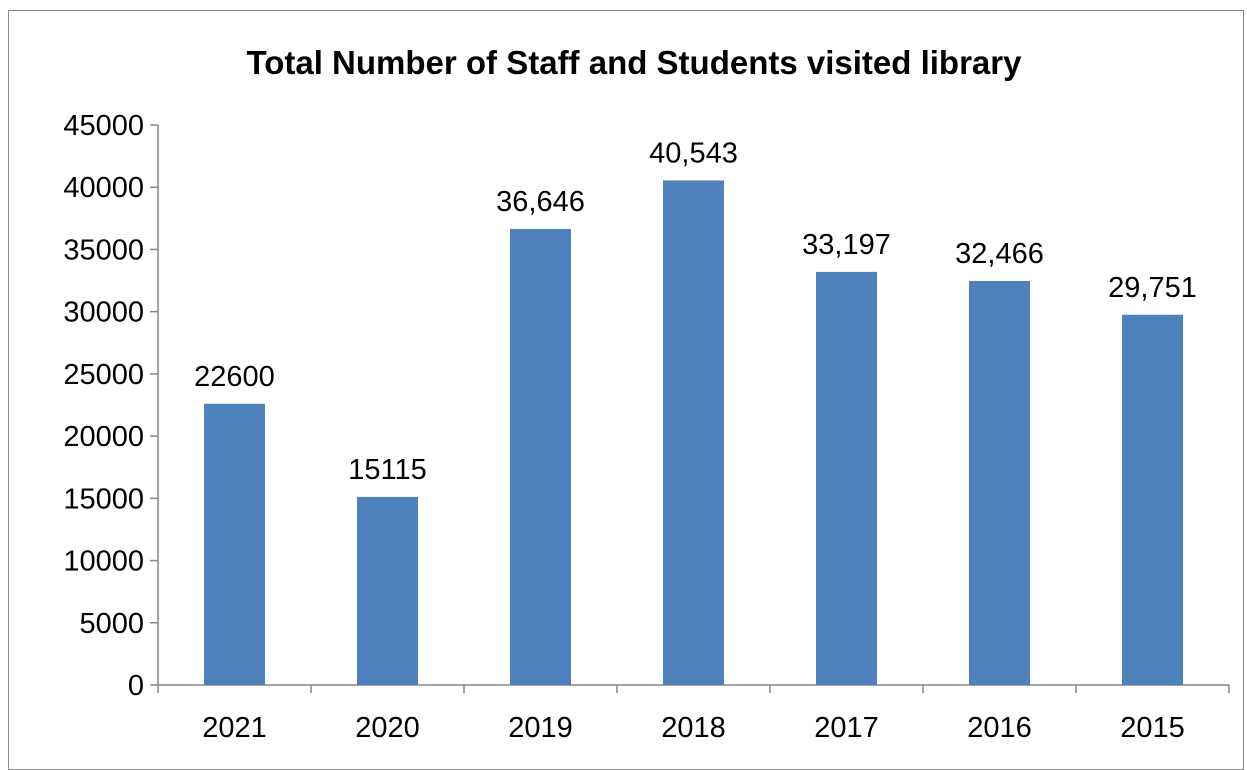 This screenshot has width=1247, height=770. I want to click on data-label-2015: 29,751, so click(1152, 288).